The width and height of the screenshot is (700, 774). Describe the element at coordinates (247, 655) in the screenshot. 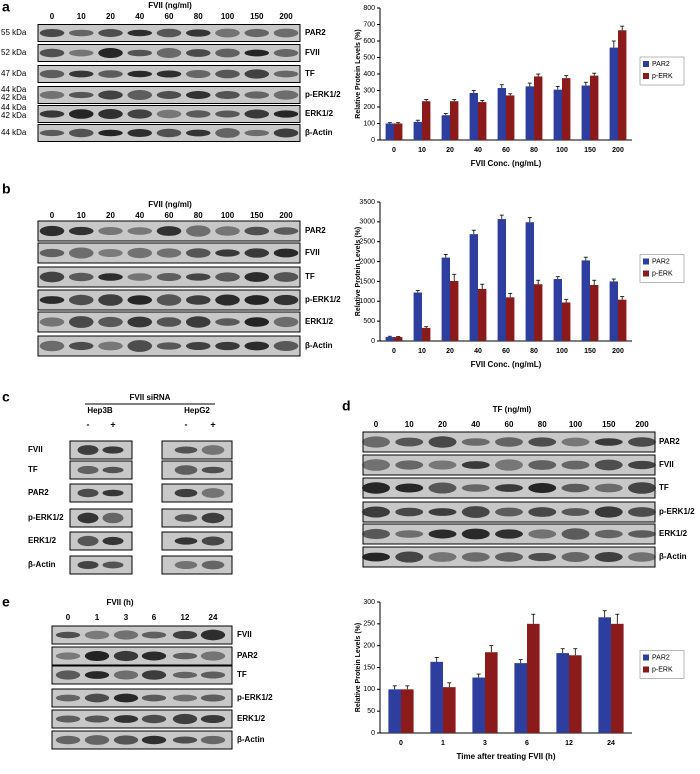

I see `row-label: PAR2` at that location.